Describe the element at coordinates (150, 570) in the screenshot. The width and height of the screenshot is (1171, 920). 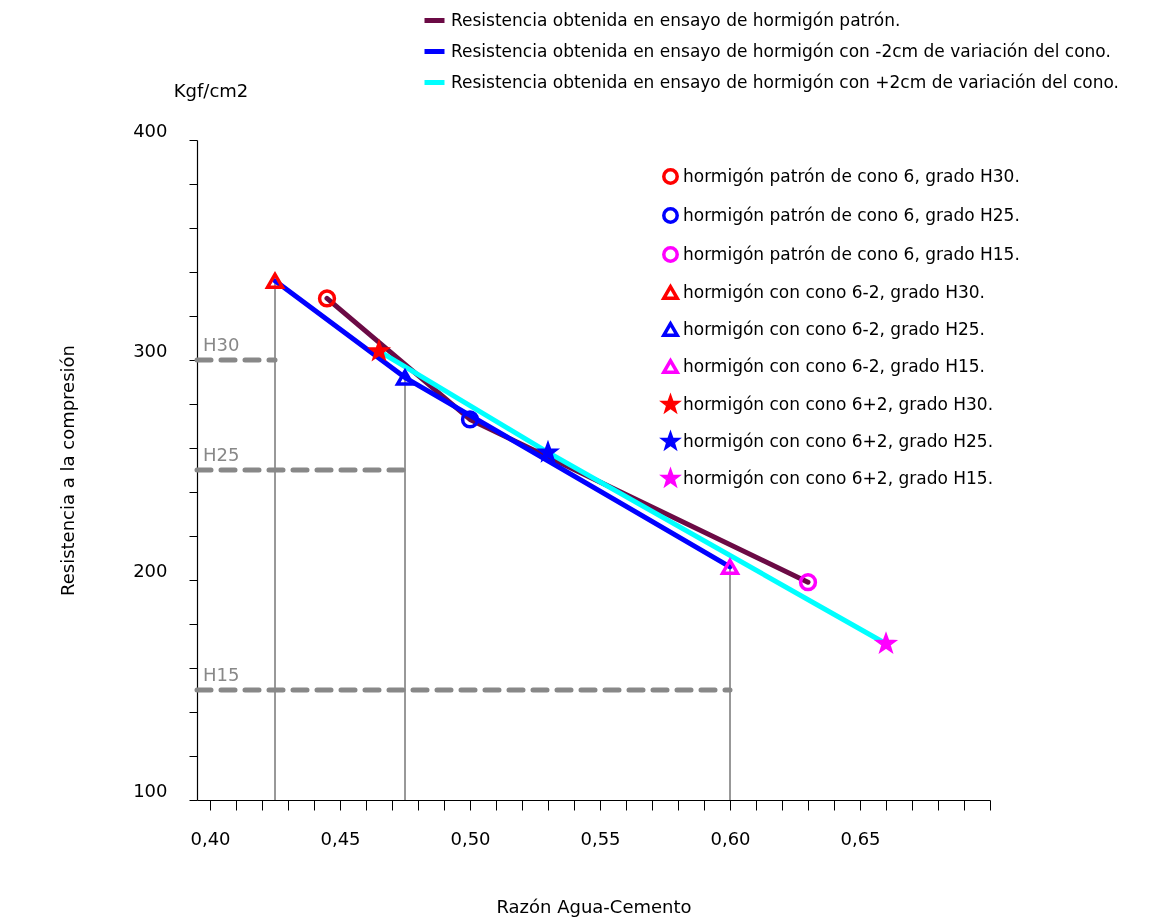
I see `y-tick-label: 200` at that location.